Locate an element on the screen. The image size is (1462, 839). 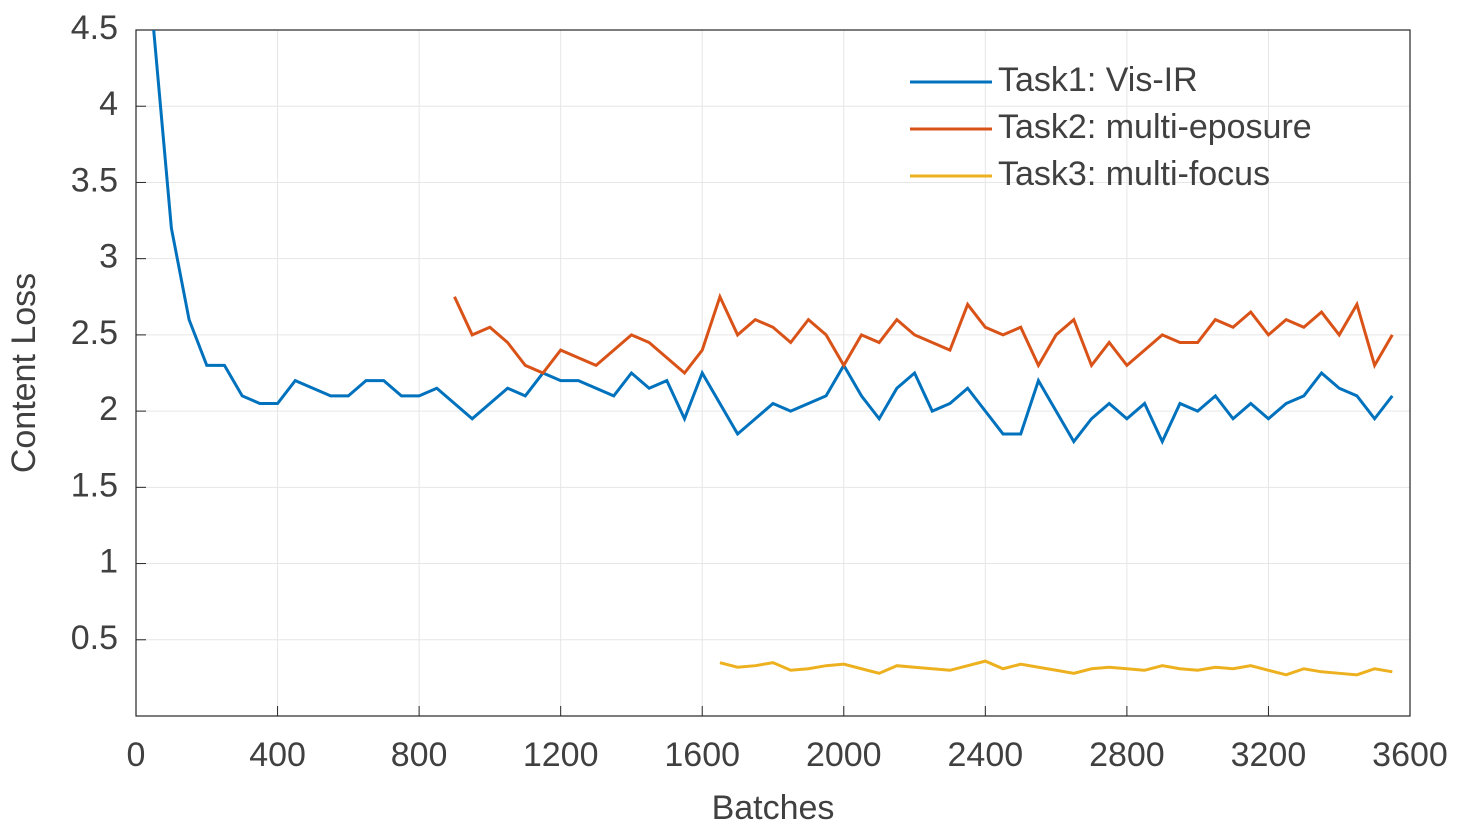
y-tick-label: 4 is located at coordinates (108, 104).